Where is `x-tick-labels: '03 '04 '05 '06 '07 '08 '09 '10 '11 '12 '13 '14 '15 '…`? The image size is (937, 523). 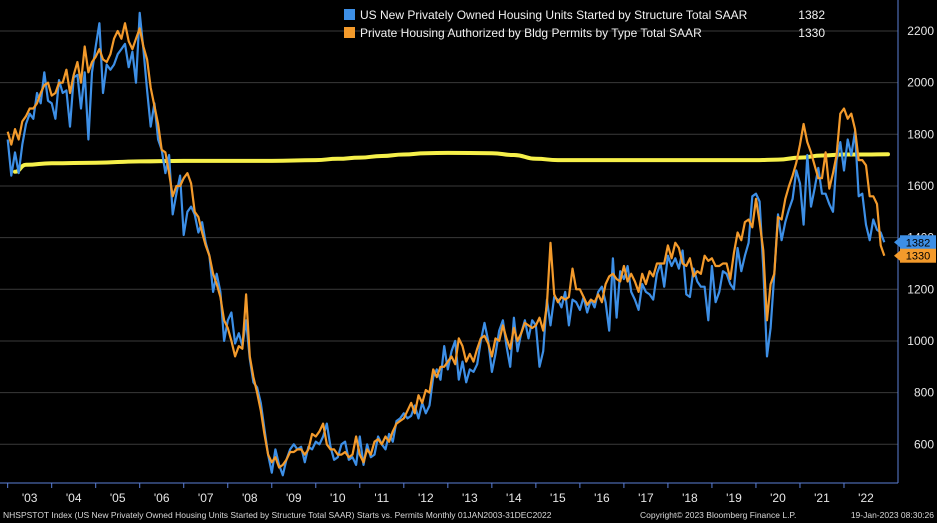 x-tick-labels: '03 '04 '05 '06 '07 '08 '09 '10 '11 '12 '13 '14 '15 '… is located at coordinates (448, 498).